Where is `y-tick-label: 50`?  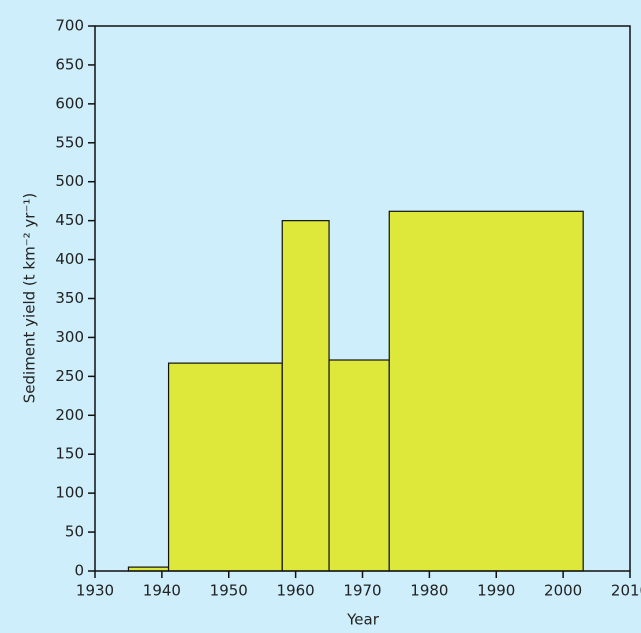
y-tick-label: 50 is located at coordinates (74, 532).